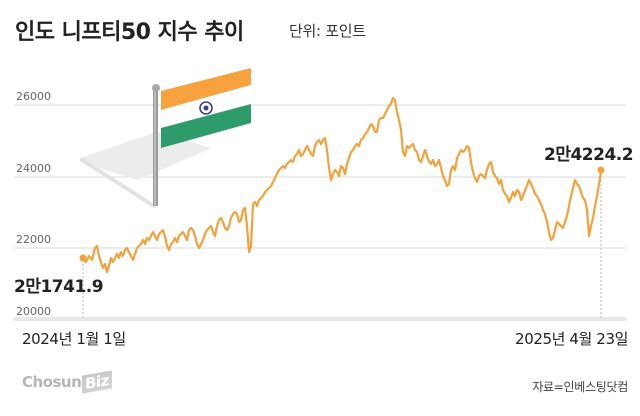 The width and height of the screenshot is (640, 416). I want to click on x-axis-start-date: 2024년 1월 1일, so click(74, 339).